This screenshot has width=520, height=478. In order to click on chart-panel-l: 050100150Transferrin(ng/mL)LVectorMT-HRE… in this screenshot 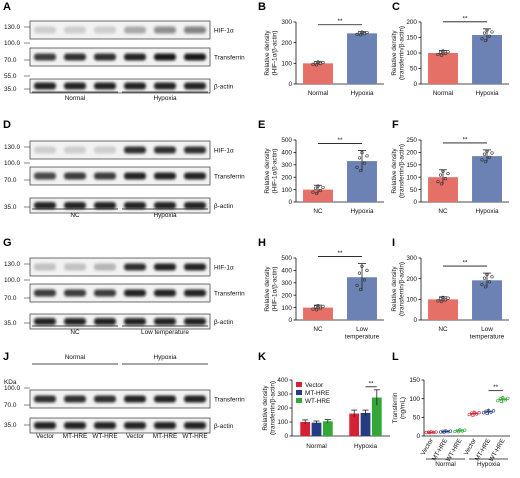, I will do `click(451, 409)`.